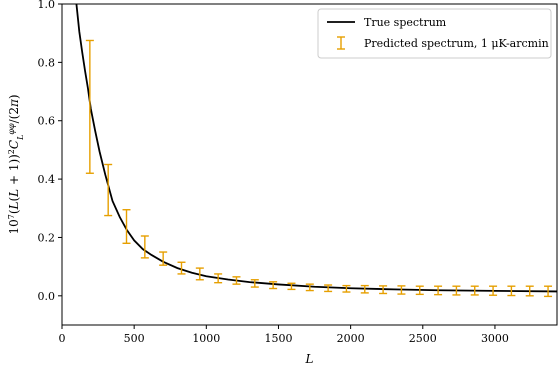 Image resolution: width=559 pixels, height=373 pixels. What do you see at coordinates (206, 338) in the screenshot?
I see `x-tick-label: 1000` at bounding box center [206, 338].